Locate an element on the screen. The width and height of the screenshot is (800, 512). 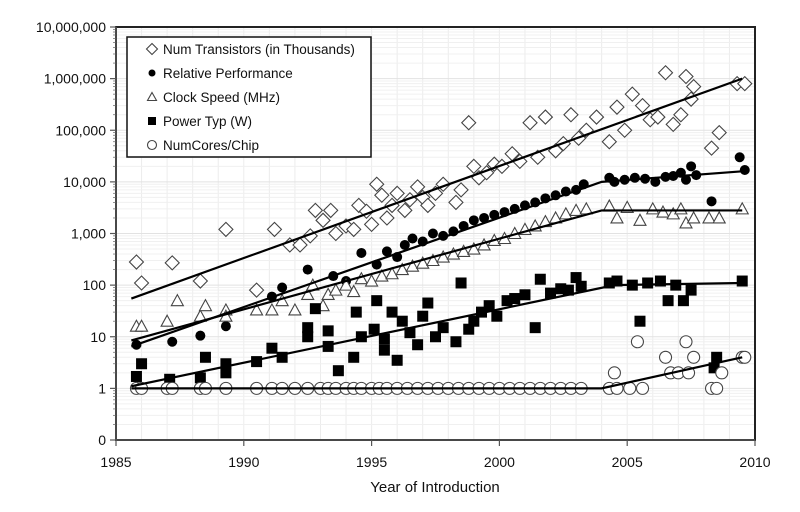
legend-label: NumCores/Chip is located at coordinates (211, 145).